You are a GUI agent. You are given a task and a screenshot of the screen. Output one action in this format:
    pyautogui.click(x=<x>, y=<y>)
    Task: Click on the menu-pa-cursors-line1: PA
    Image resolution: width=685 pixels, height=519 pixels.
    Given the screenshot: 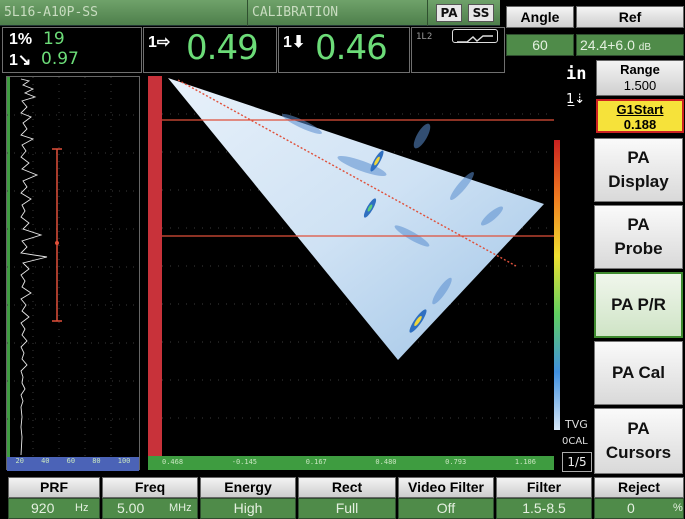 What is the action you would take?
    pyautogui.click(x=638, y=428)
    